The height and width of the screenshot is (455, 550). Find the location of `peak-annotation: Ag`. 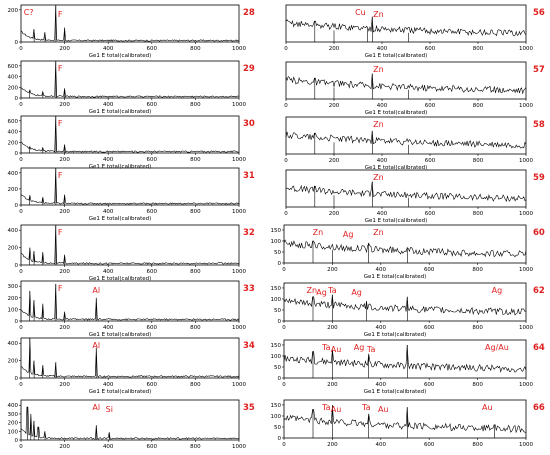

peak-annotation: Ag is located at coordinates (359, 347).